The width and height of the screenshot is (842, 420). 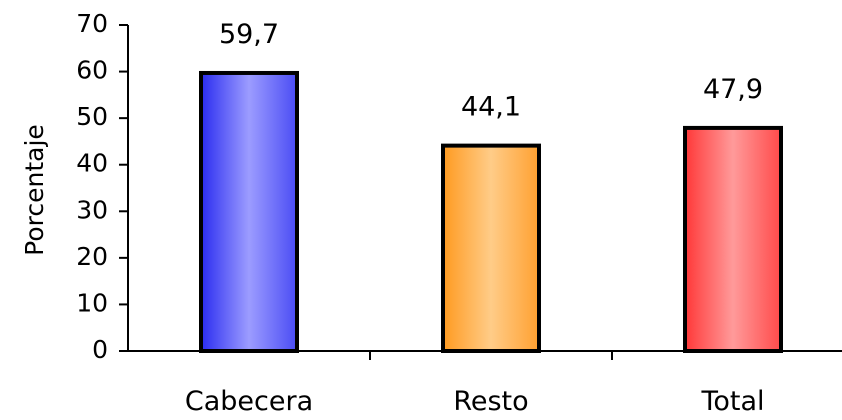 What do you see at coordinates (249, 34) in the screenshot?
I see `data-label-cabecera: 59,7` at bounding box center [249, 34].